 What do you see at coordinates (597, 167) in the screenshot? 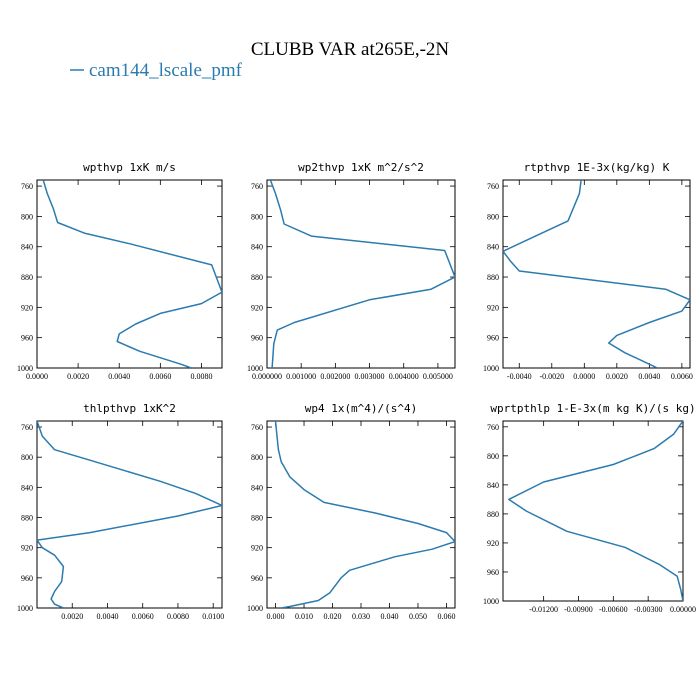
I see `panel-title: rtpthvp 1E-3x(kg/kg) K` at bounding box center [597, 167].